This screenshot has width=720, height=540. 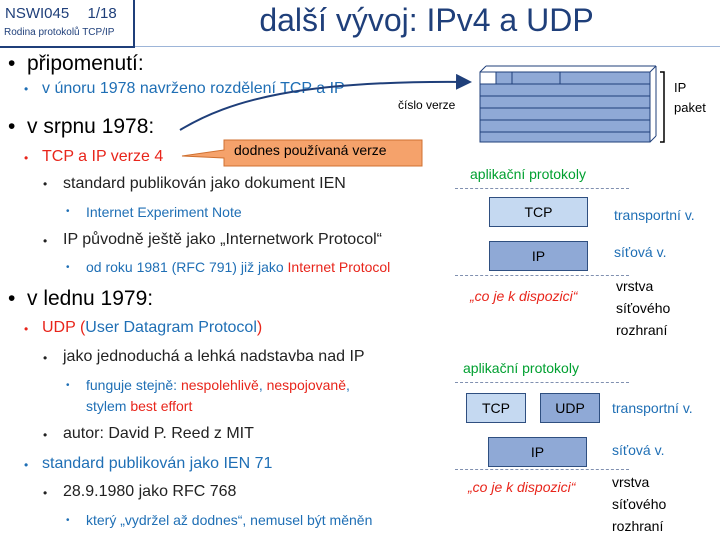 What do you see at coordinates (161, 406) in the screenshot?
I see `text-run-red: best effort` at bounding box center [161, 406].